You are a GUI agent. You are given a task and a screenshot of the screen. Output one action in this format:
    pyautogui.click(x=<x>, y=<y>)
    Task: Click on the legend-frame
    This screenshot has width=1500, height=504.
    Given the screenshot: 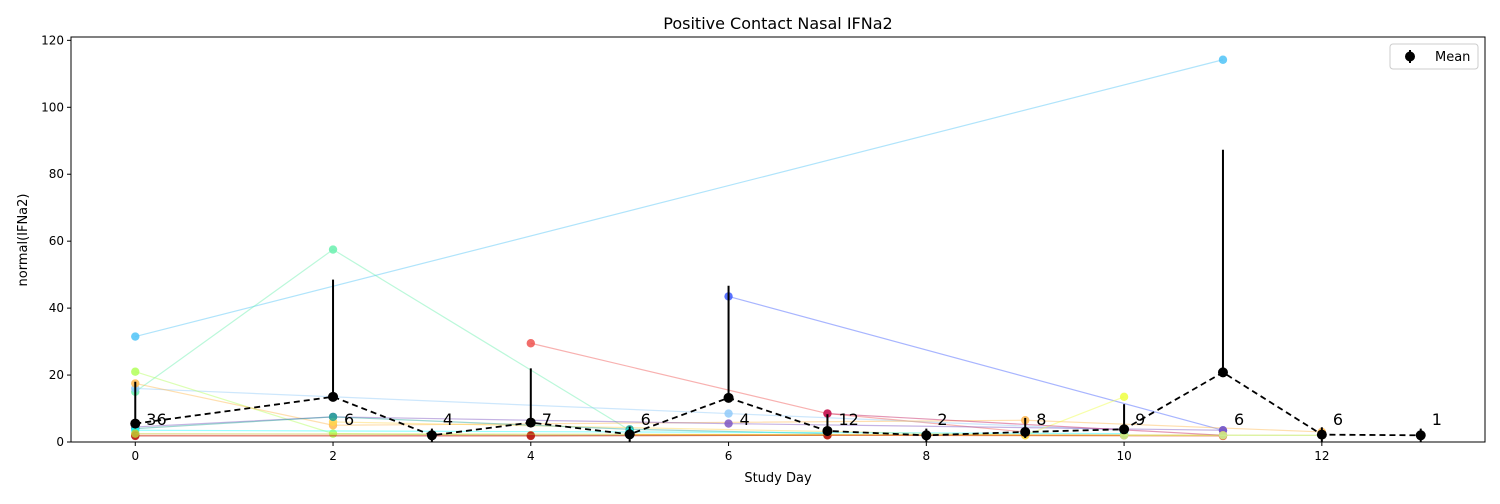 What is the action you would take?
    pyautogui.click(x=1434, y=56)
    